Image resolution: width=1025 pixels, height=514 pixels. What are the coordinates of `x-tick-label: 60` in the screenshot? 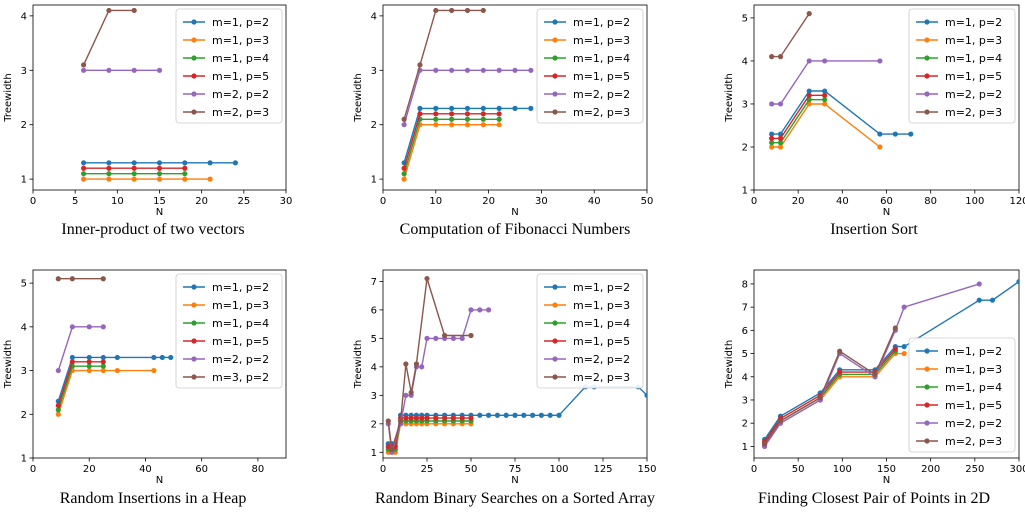 It's located at (886, 201).